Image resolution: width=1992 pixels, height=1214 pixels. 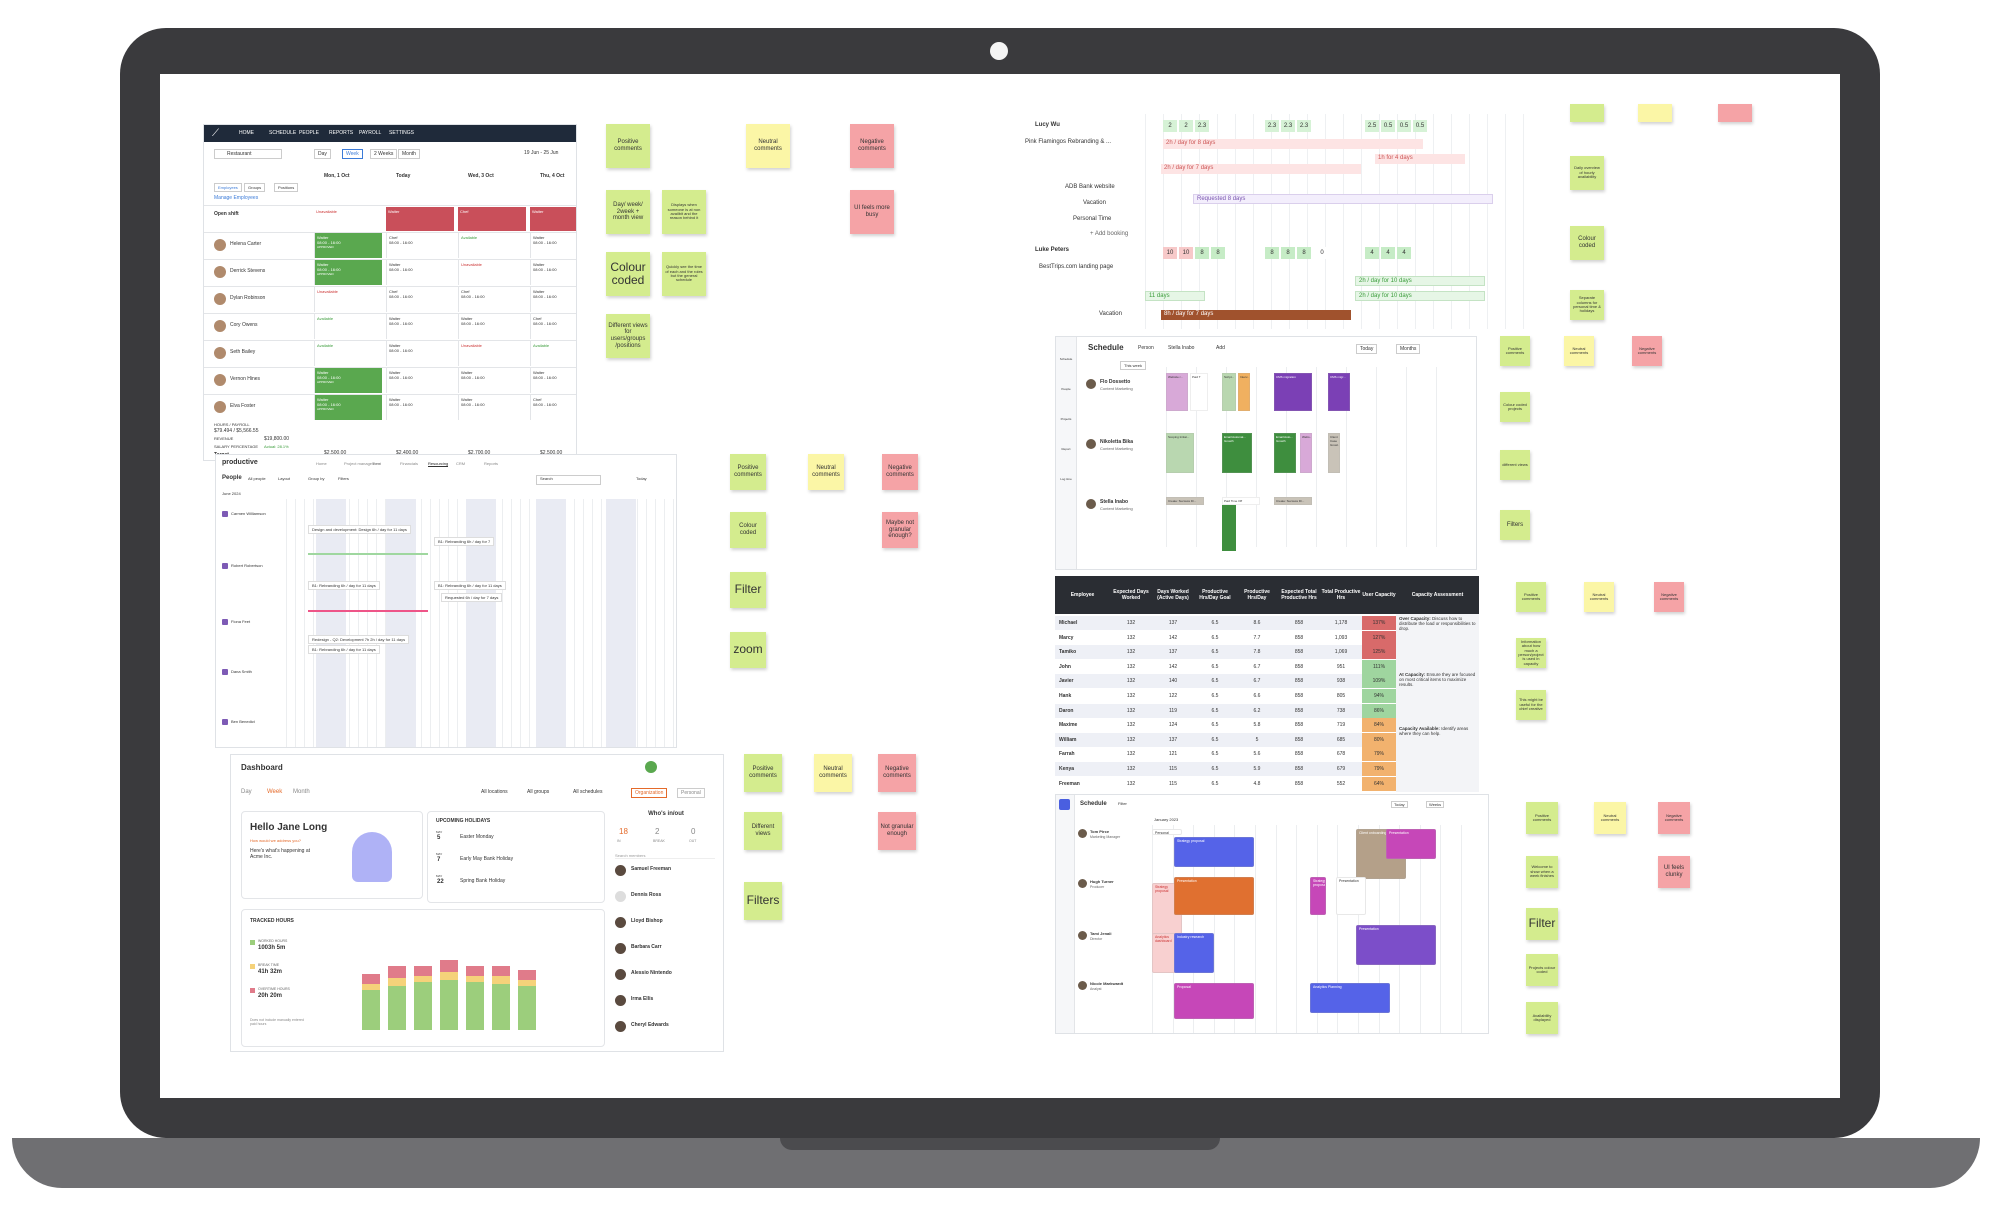 I want to click on project-block: Paid T, so click(x=1199, y=392).